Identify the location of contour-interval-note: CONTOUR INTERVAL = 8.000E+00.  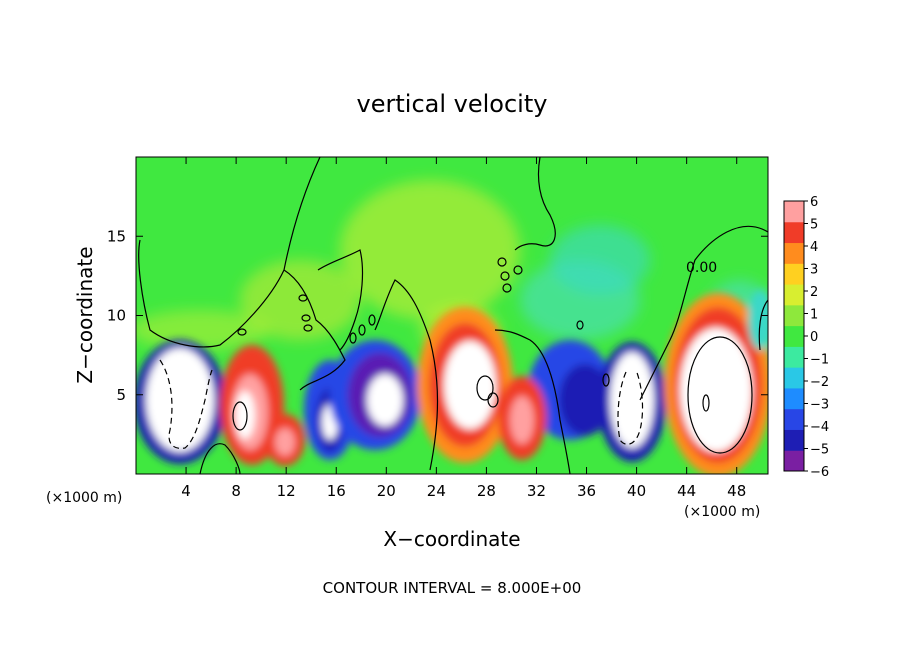
(452, 588).